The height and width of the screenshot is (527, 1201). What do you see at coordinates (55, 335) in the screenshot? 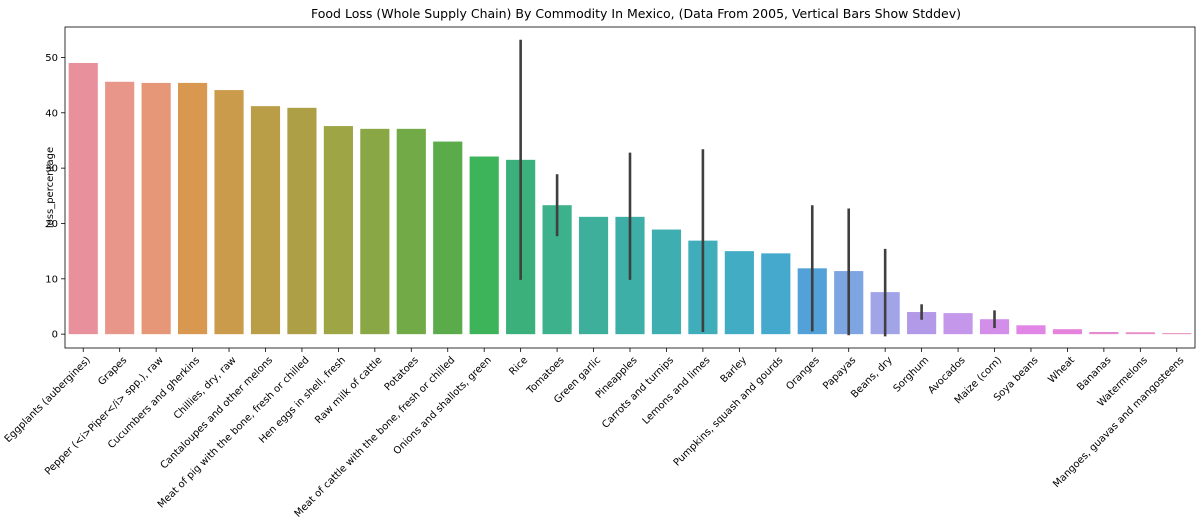
I see `y-tick-label: 0` at bounding box center [55, 335].